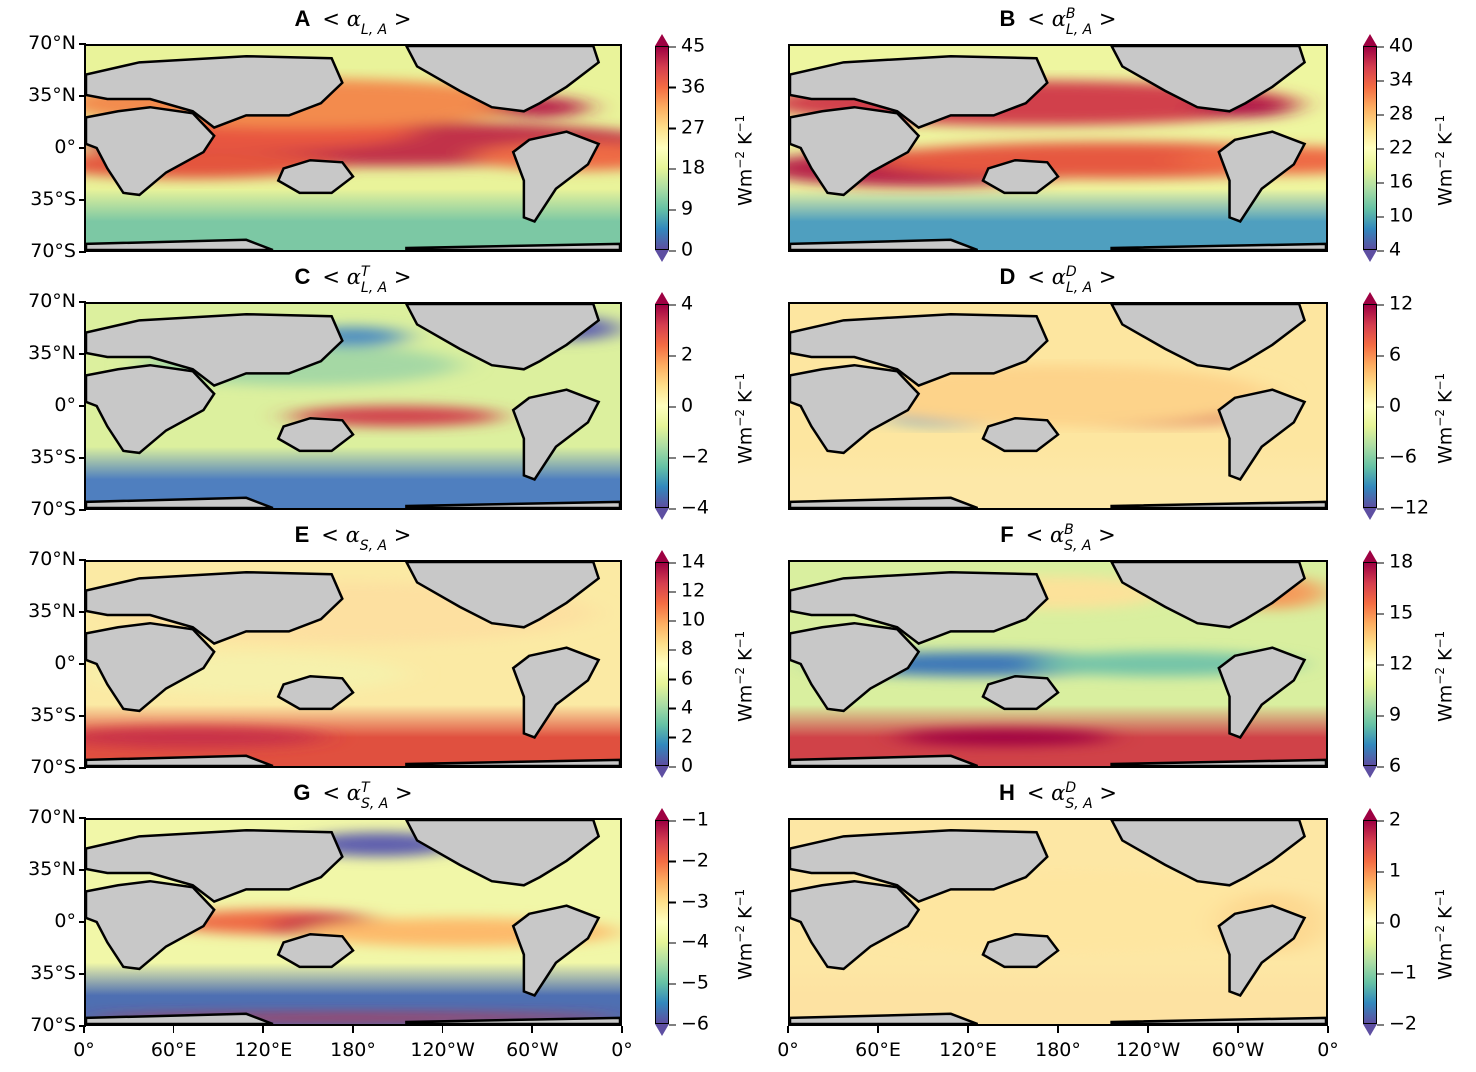  Describe the element at coordinates (681, 649) in the screenshot. I see `colorbar-tick-label: 8` at that location.